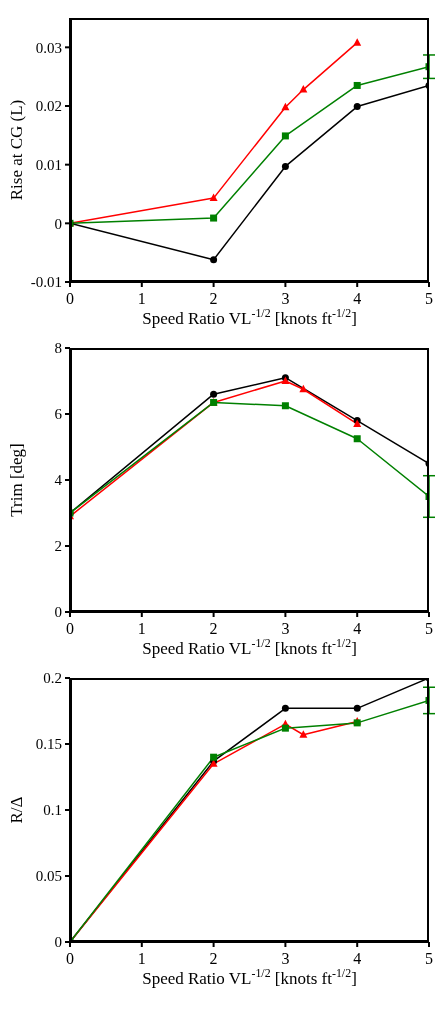  What do you see at coordinates (16, 150) in the screenshot?
I see `y-axis-title: Rise at CG (L)` at bounding box center [16, 150].